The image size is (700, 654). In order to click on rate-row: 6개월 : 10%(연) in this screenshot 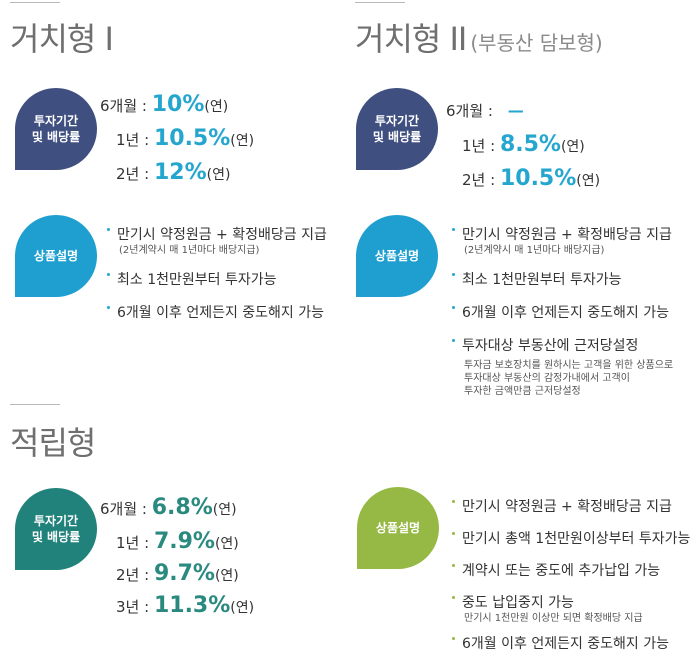, I will do `click(164, 104)`.